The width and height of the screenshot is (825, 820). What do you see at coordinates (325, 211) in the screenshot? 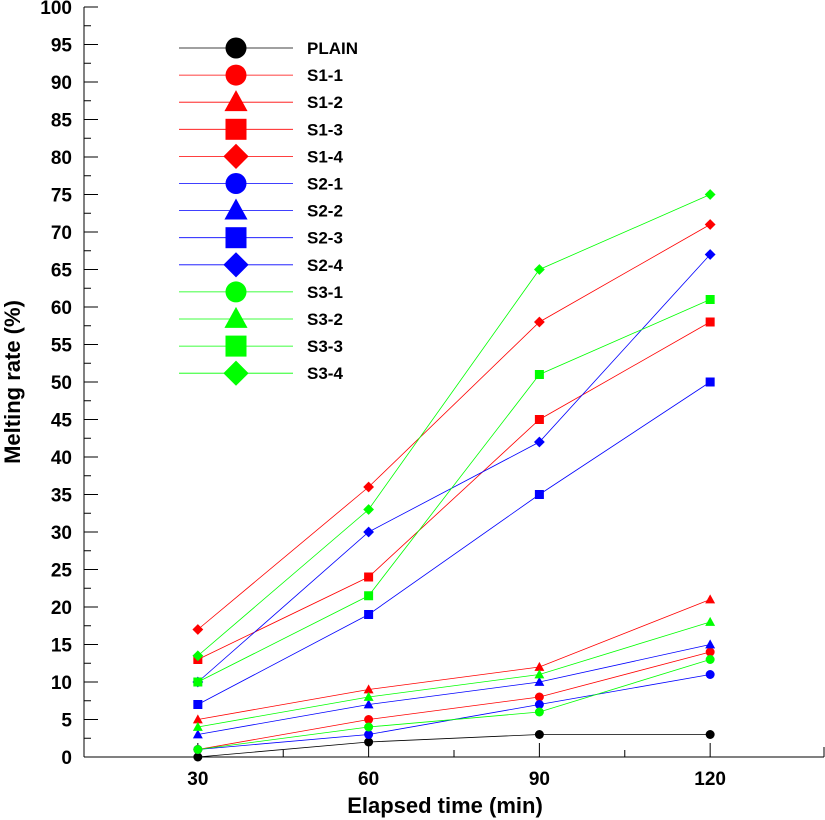
I see `legend-label: S2-2` at bounding box center [325, 211].